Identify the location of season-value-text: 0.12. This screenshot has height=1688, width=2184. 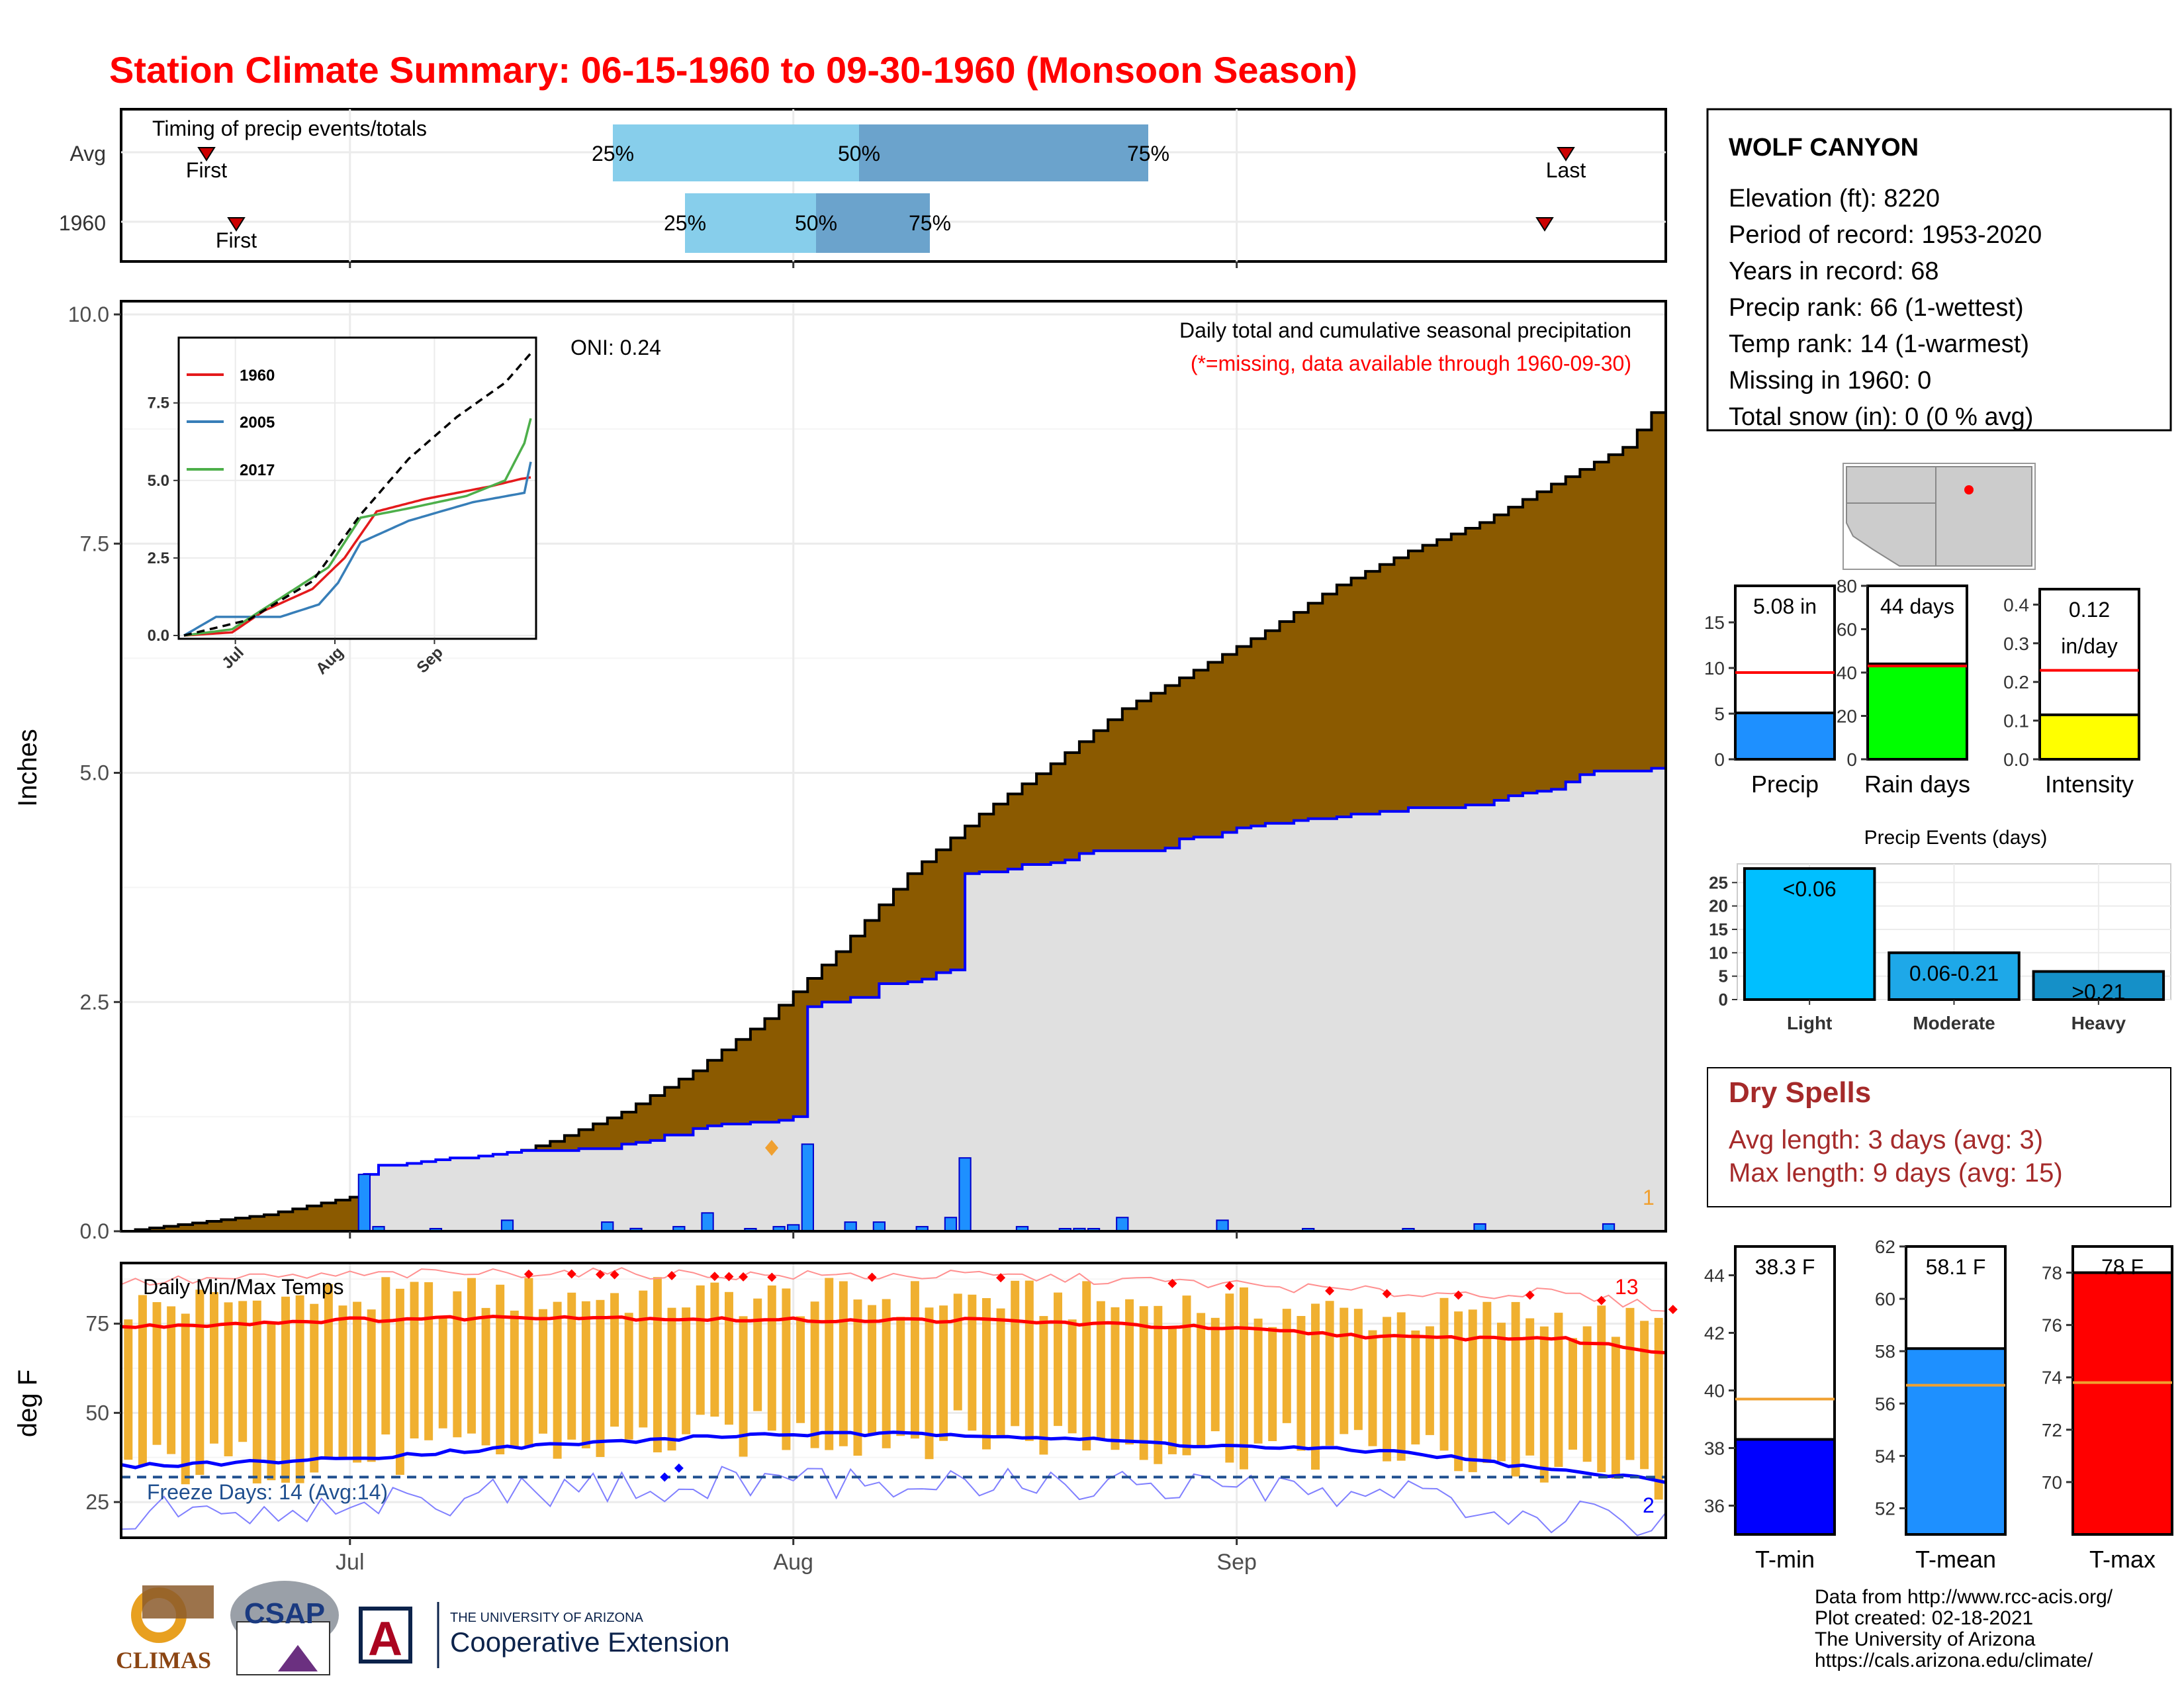
(2089, 610).